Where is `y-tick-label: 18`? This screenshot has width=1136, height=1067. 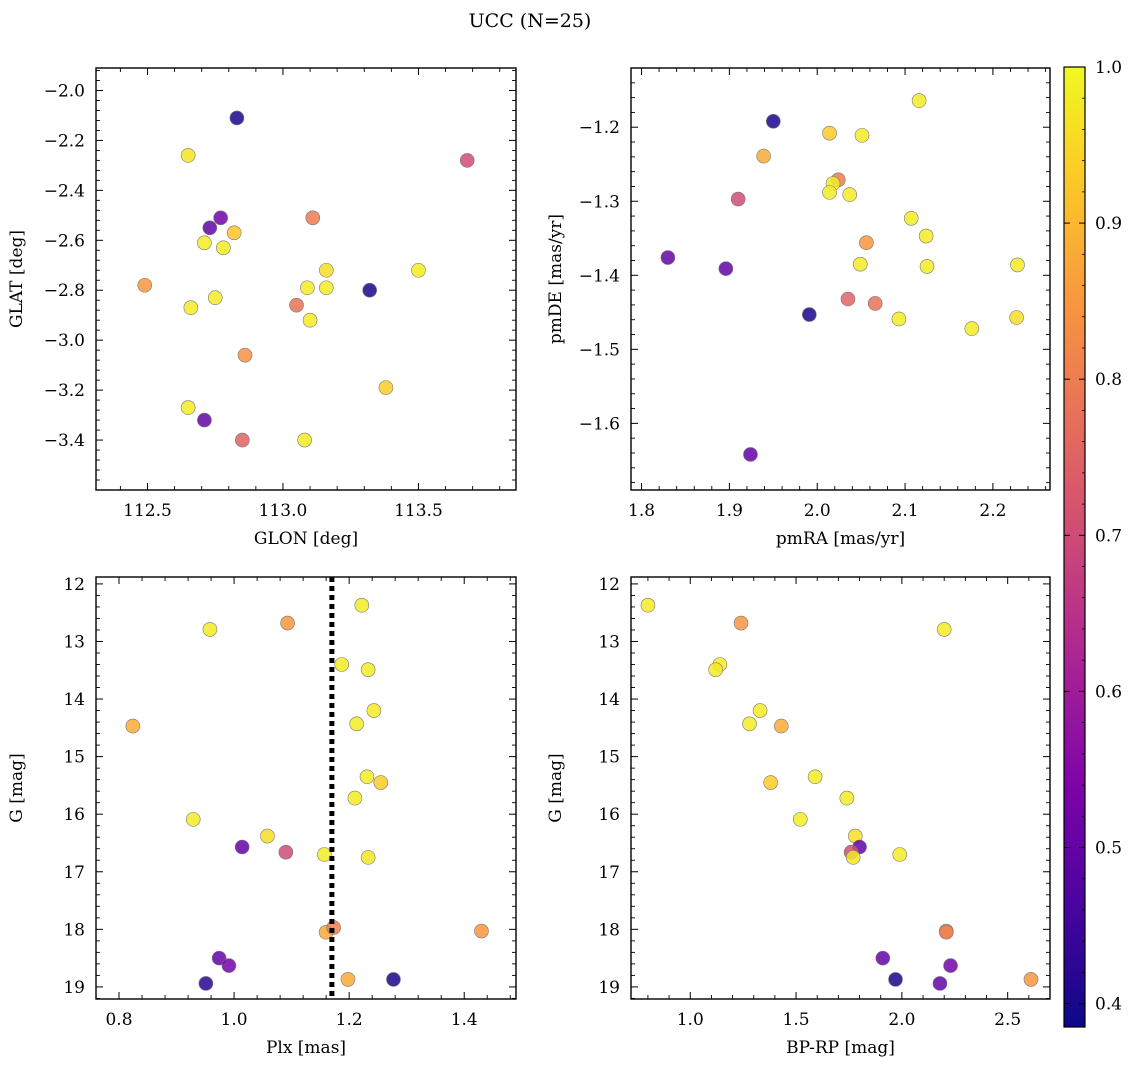
y-tick-label: 18 is located at coordinates (74, 930).